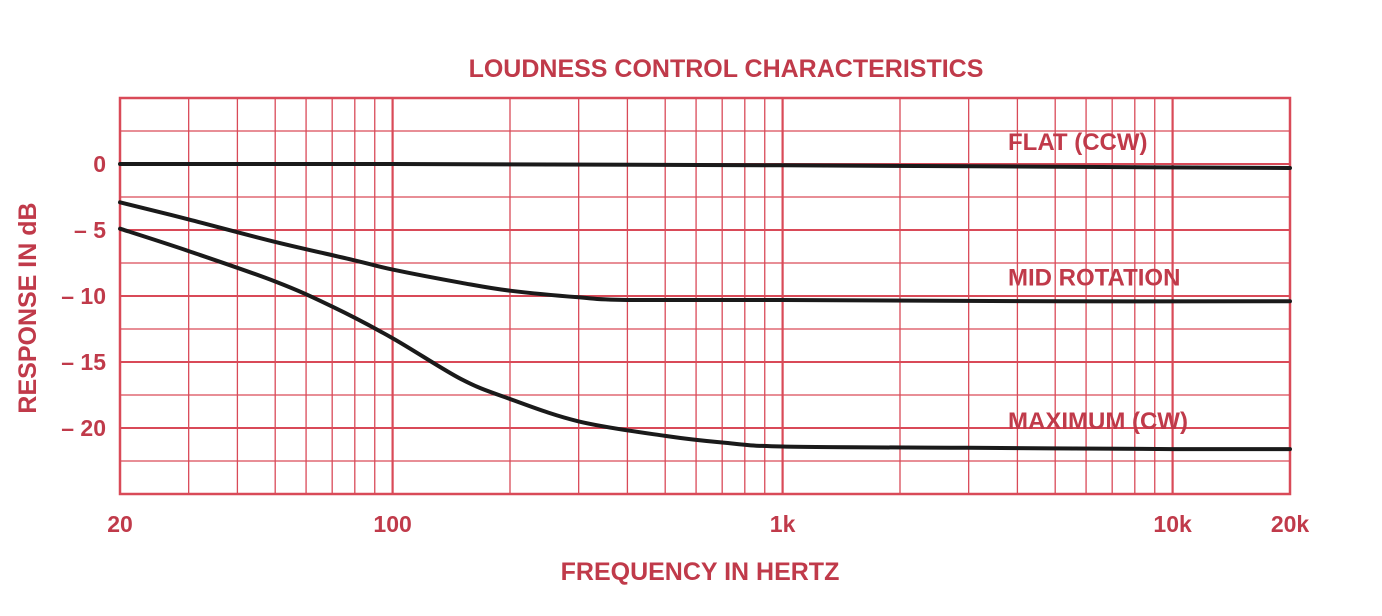 Image resolution: width=1382 pixels, height=616 pixels. I want to click on chart-title: LOUDNESS CONTROL CHARACTERISTICS, so click(726, 69).